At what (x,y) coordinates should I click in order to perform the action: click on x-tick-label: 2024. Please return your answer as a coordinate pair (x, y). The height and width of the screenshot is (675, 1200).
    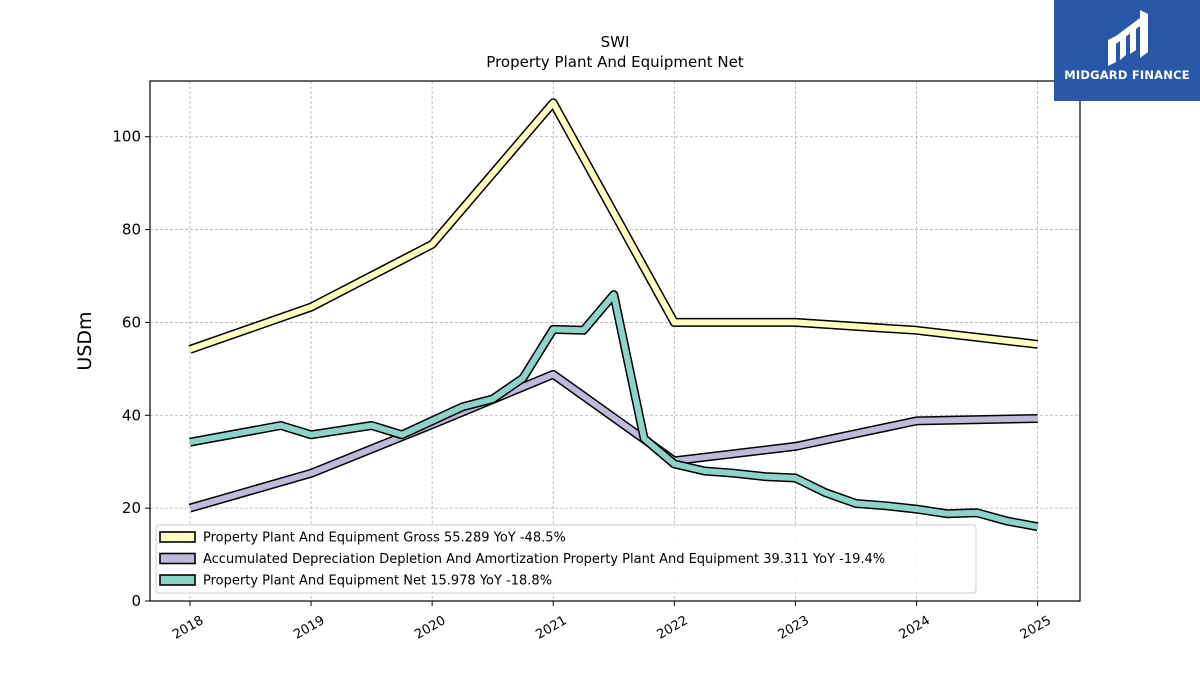
    Looking at the image, I should click on (915, 628).